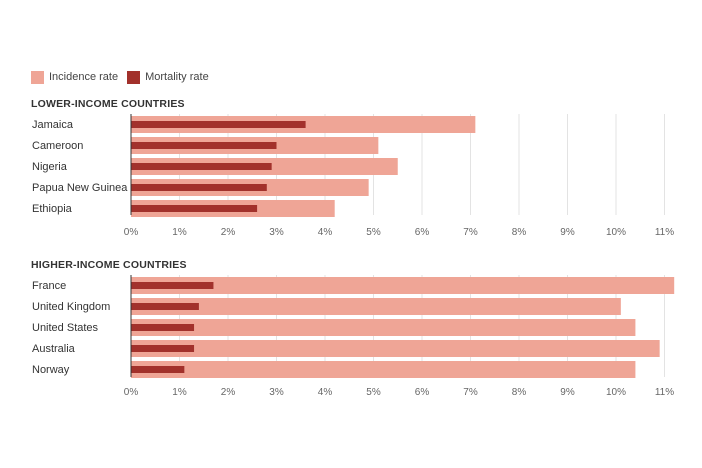 Image resolution: width=702 pixels, height=468 pixels. What do you see at coordinates (54, 349) in the screenshot?
I see `category-label: Australia` at bounding box center [54, 349].